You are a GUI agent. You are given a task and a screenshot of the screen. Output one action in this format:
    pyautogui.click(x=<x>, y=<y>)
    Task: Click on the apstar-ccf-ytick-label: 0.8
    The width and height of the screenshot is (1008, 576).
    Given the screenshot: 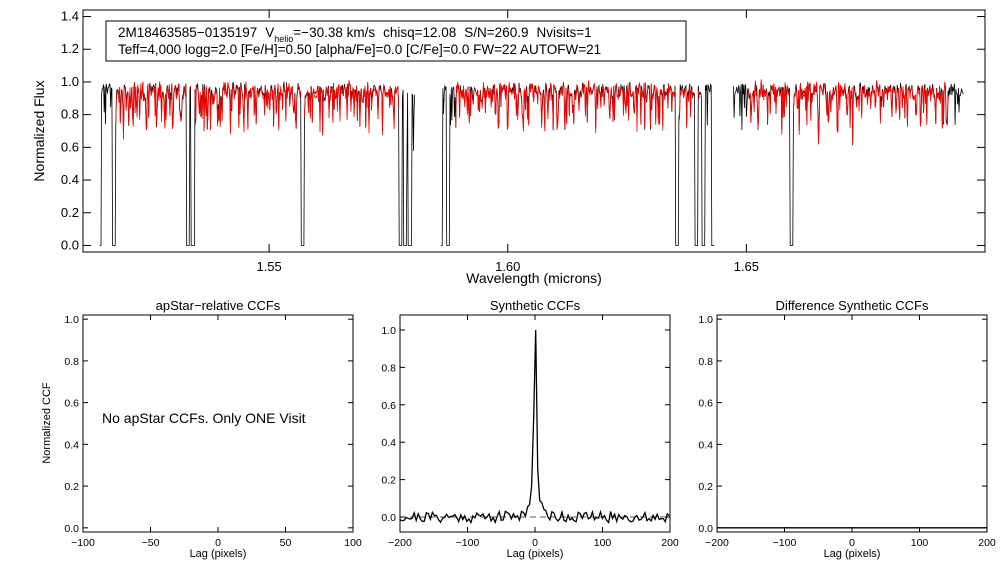 What is the action you would take?
    pyautogui.click(x=71, y=362)
    